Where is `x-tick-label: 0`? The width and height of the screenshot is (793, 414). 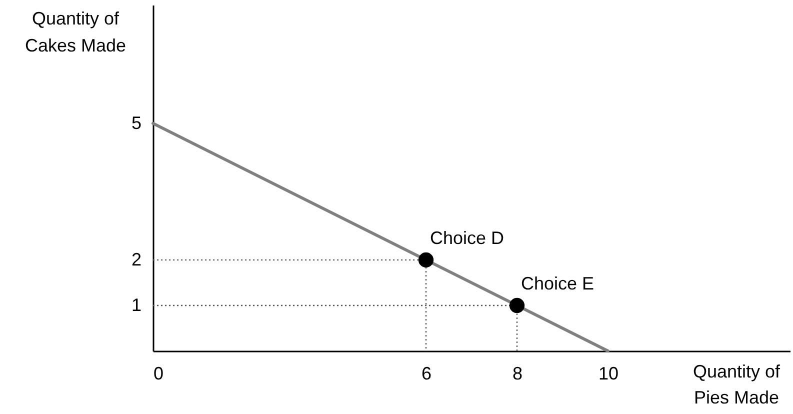
x-tick-label: 0 is located at coordinates (159, 374).